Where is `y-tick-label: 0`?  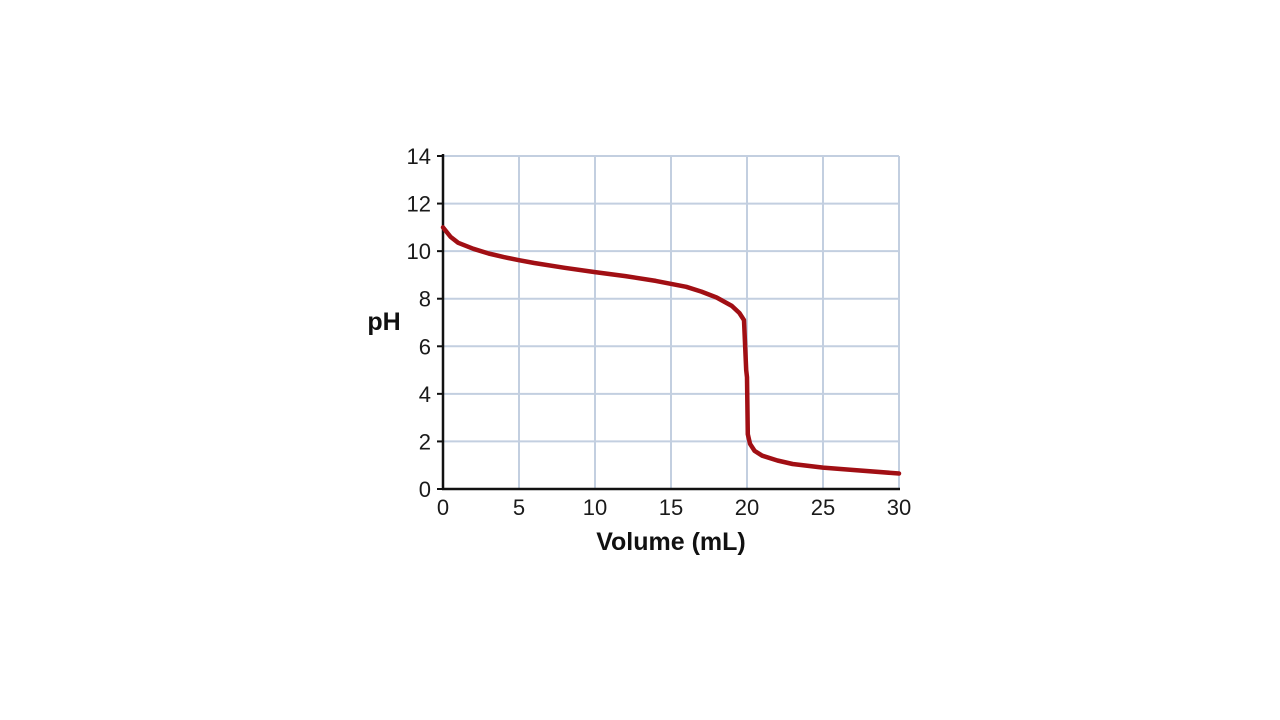 y-tick-label: 0 is located at coordinates (425, 489).